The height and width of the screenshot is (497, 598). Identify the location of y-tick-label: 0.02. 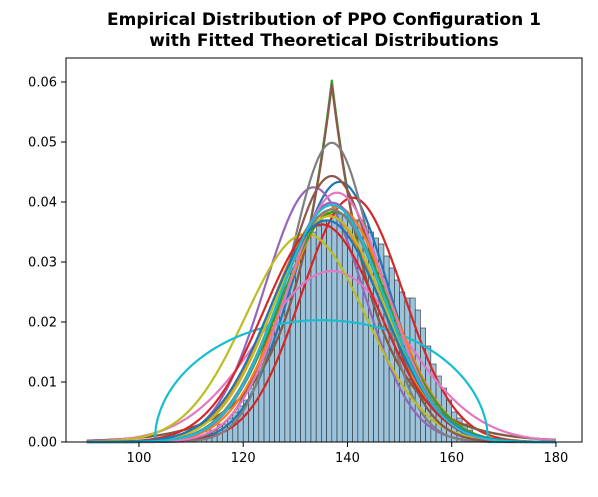
(42, 323).